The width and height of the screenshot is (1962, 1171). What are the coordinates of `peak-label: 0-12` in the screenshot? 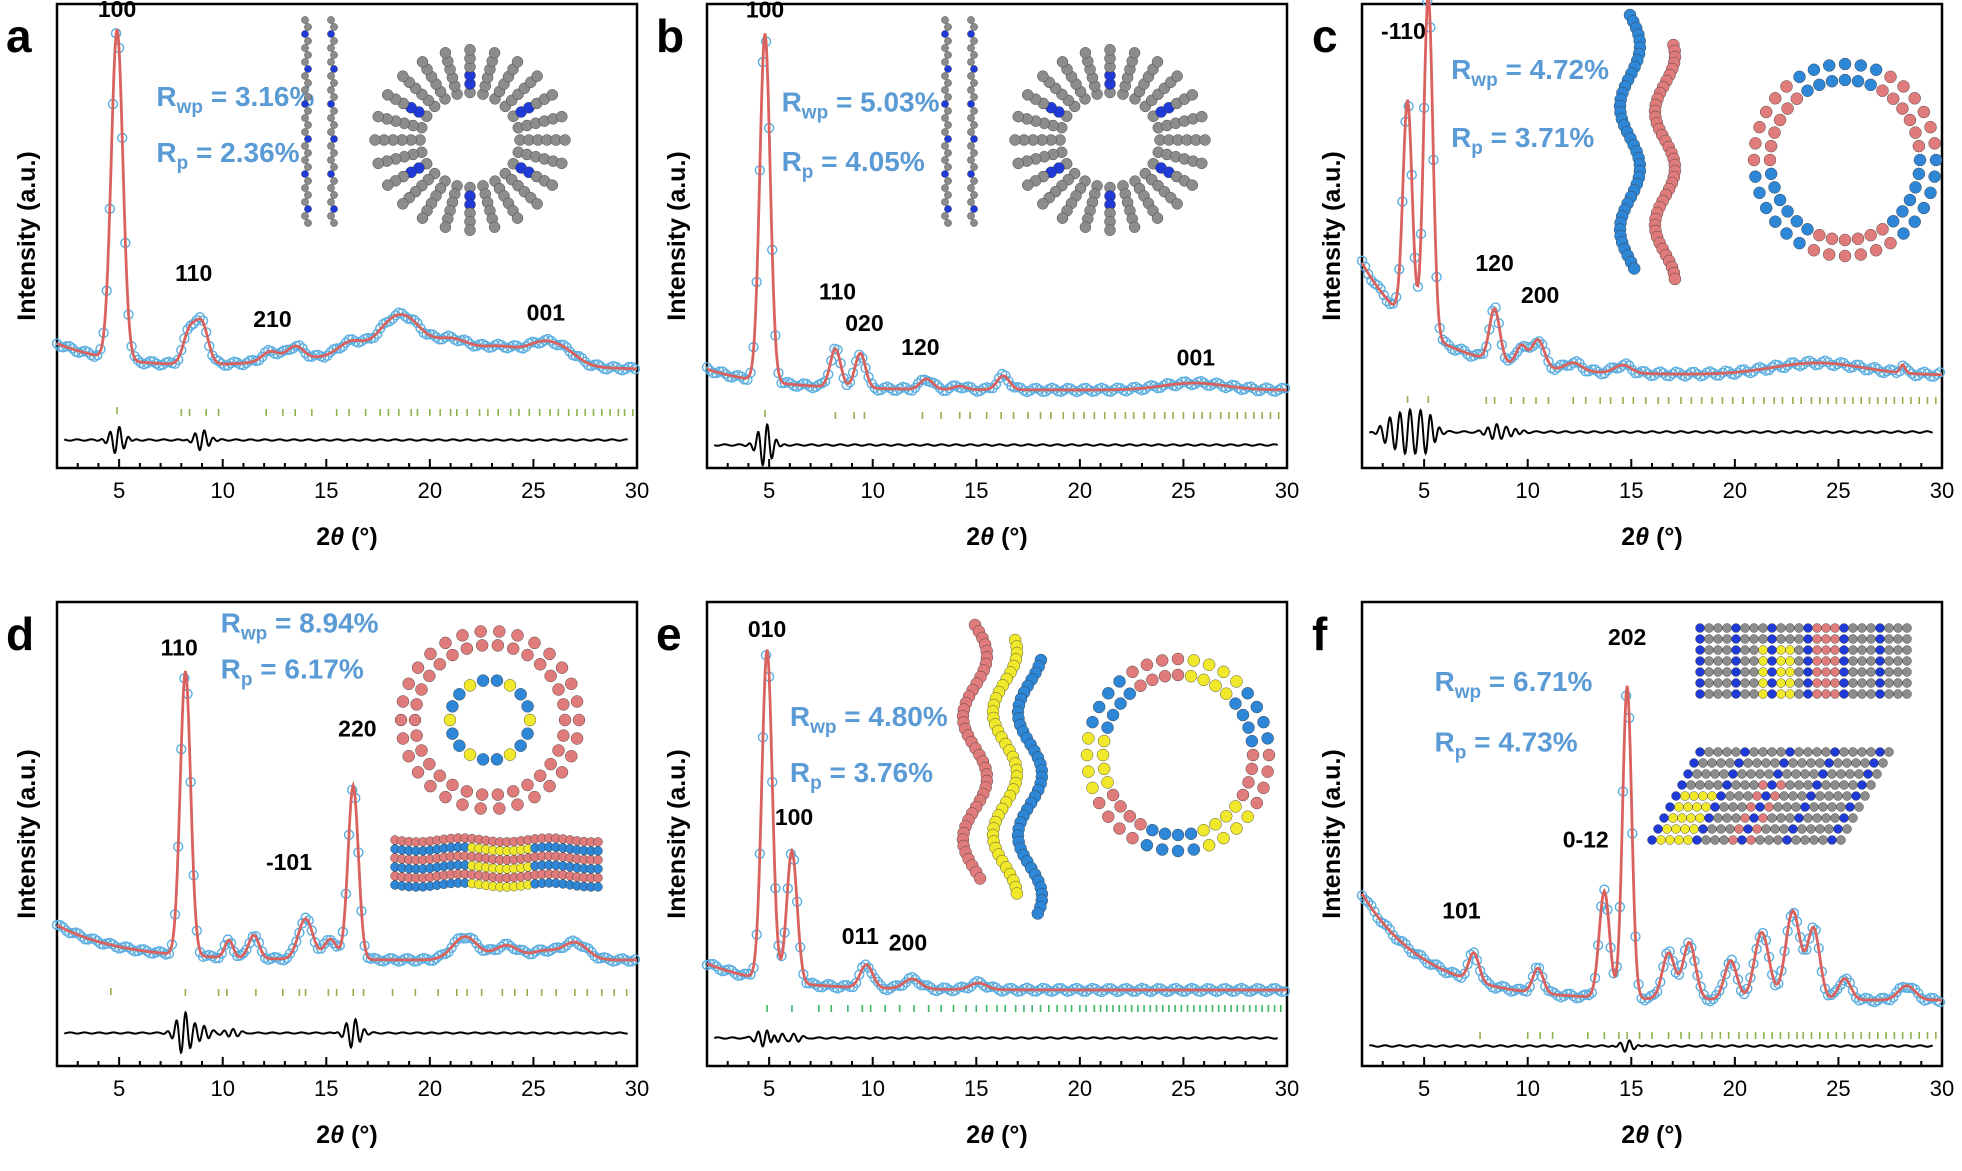 It's located at (1586, 839).